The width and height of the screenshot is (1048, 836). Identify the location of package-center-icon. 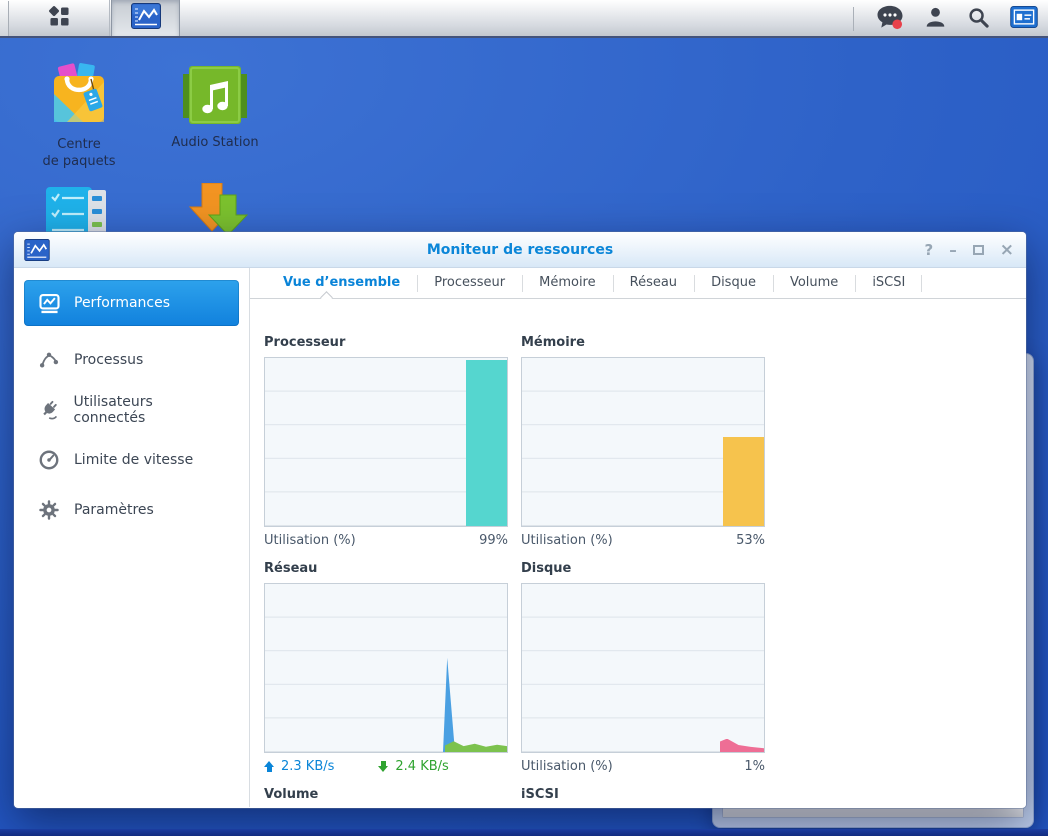
(79, 97).